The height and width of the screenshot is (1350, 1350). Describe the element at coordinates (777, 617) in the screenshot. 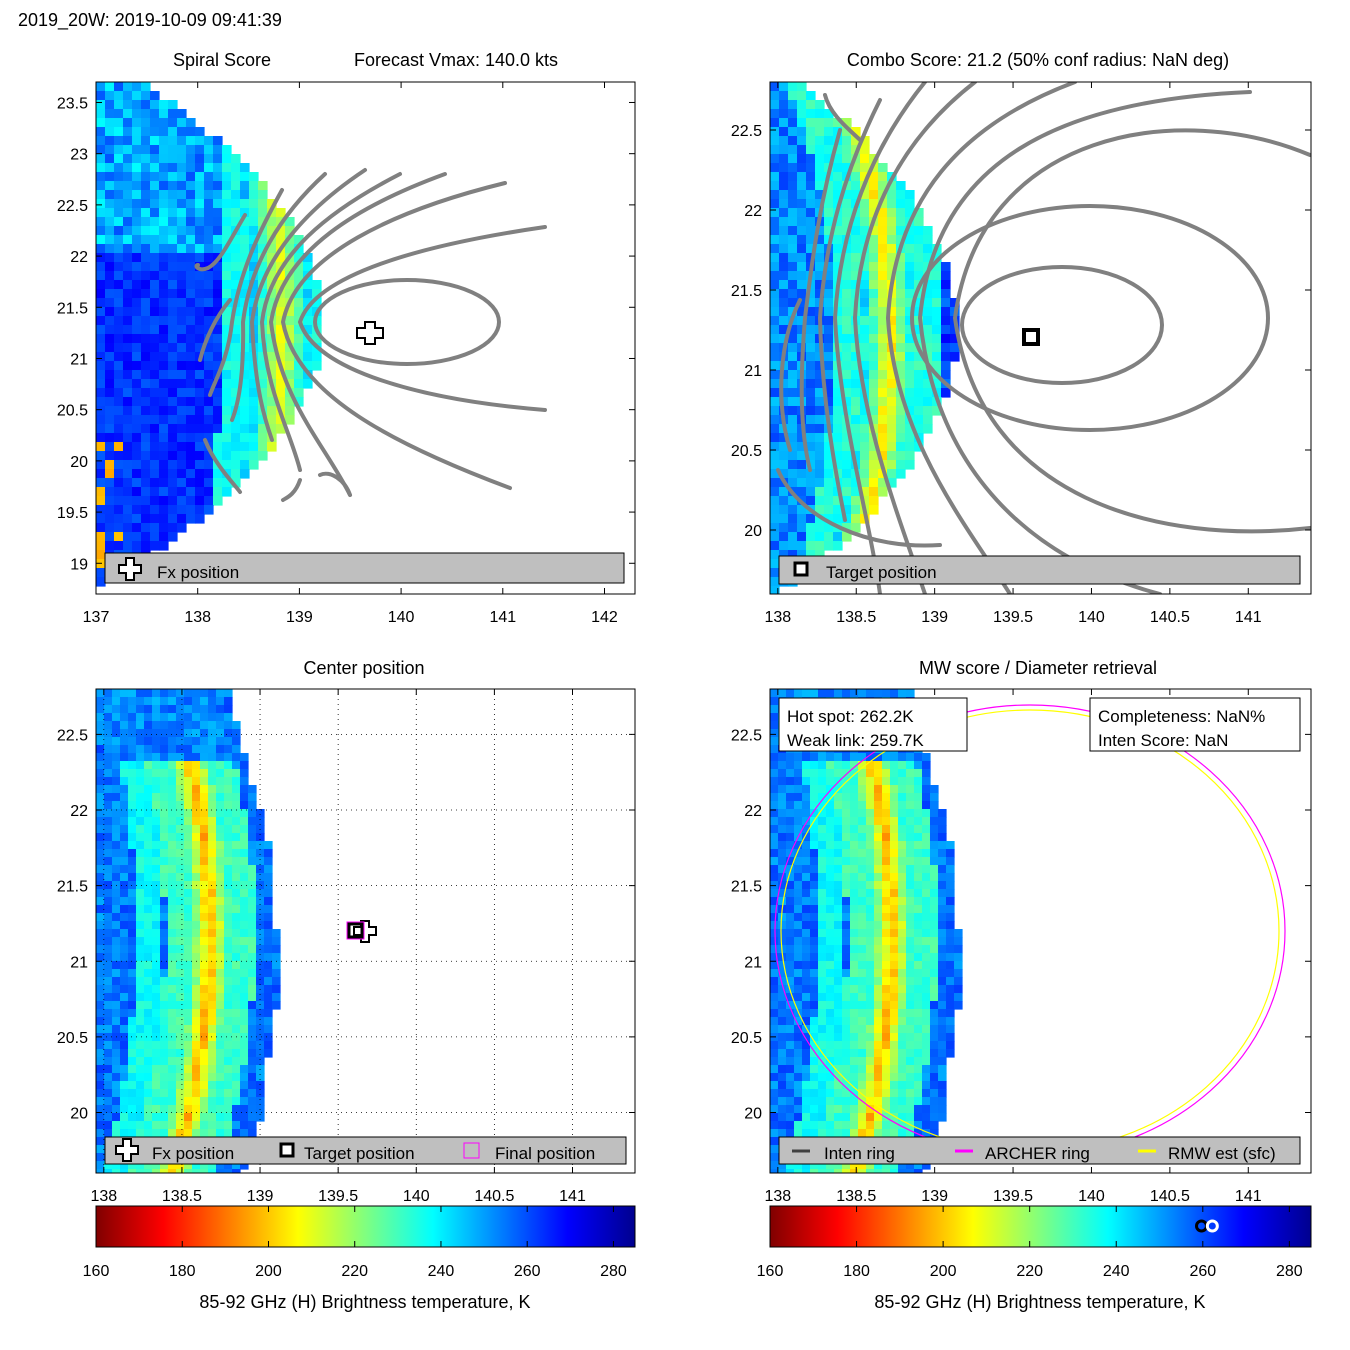

I see `x-tick-label: 138` at that location.